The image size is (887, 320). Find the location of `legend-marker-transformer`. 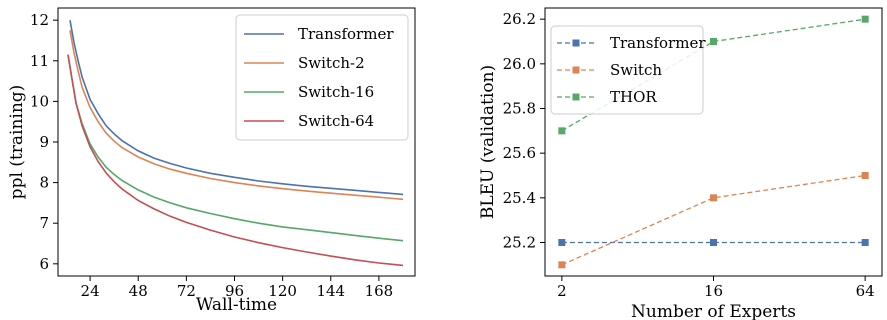

legend-marker-transformer is located at coordinates (576, 43).